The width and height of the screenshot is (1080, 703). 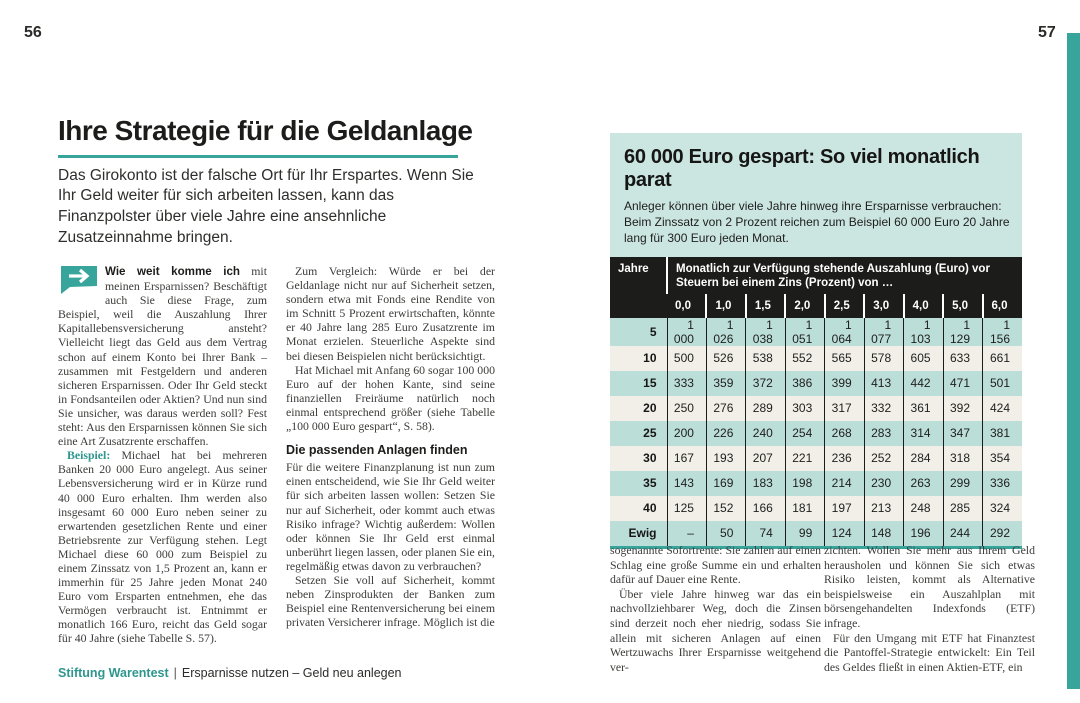 I want to click on table-cell: 354, so click(x=1002, y=458).